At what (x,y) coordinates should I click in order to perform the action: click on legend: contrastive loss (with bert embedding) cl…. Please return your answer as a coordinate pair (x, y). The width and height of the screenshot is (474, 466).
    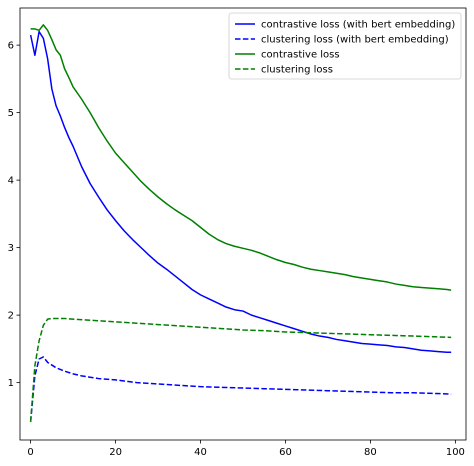
    Looking at the image, I should click on (345, 46).